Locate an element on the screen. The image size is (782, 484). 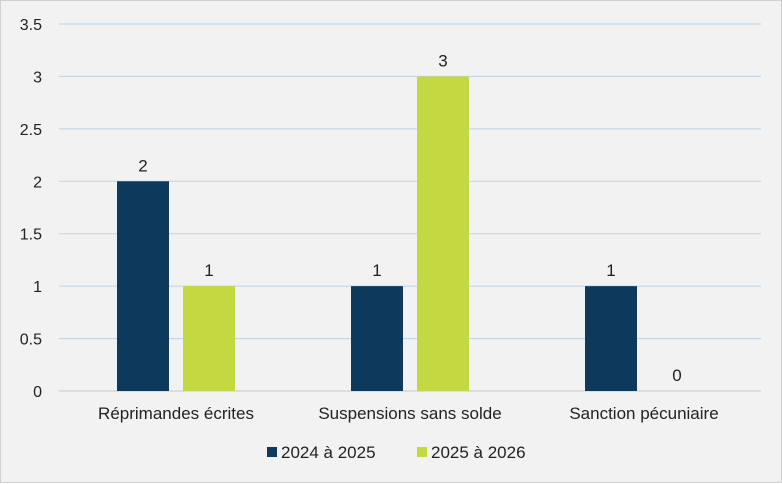
category-label: Sanction pécuniaire is located at coordinates (643, 413).